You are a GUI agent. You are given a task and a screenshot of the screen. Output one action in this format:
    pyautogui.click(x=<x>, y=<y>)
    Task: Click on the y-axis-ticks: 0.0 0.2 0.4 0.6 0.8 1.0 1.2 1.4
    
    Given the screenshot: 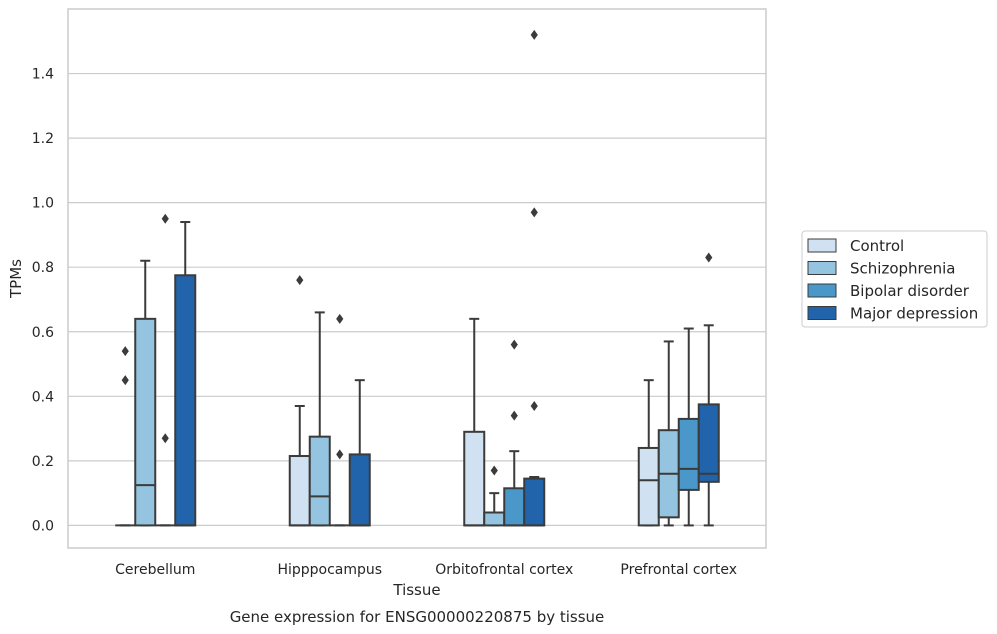 What is the action you would take?
    pyautogui.click(x=43, y=301)
    